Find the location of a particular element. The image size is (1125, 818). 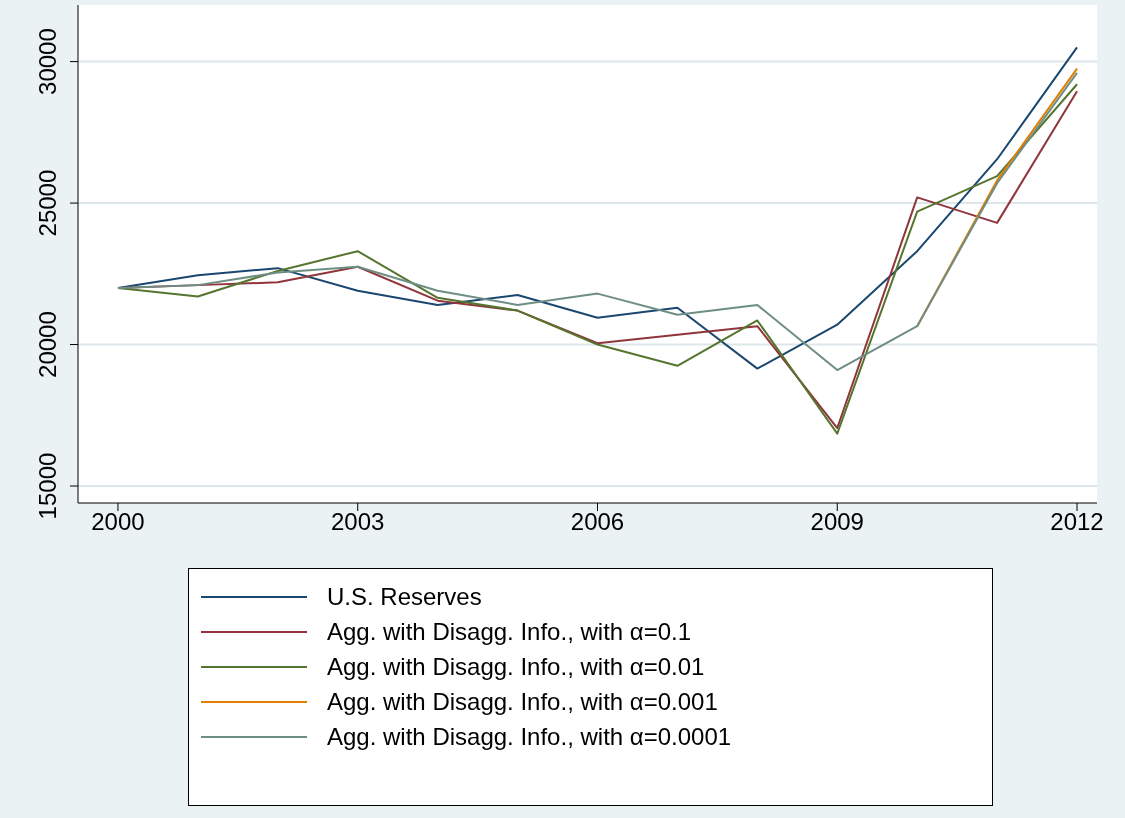

y-tick-label: 25000 is located at coordinates (47, 203).